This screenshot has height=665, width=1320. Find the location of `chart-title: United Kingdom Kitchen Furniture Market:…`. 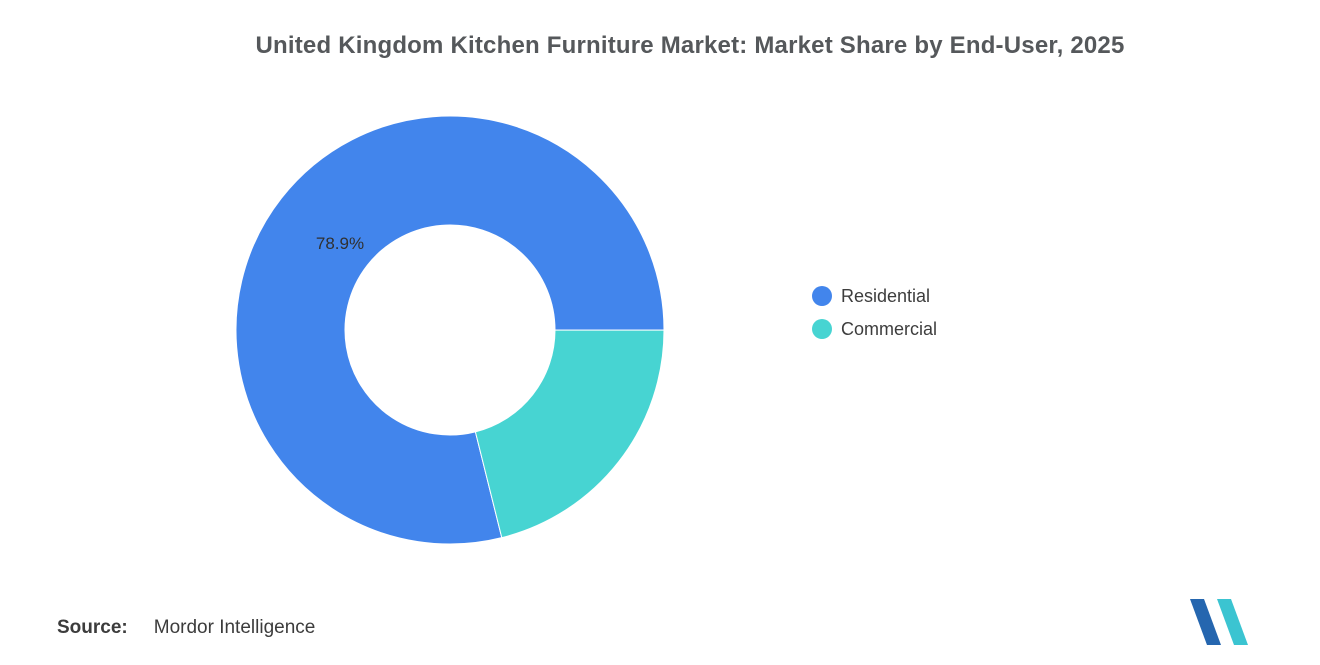

chart-title: United Kingdom Kitchen Furniture Market:… is located at coordinates (690, 45).